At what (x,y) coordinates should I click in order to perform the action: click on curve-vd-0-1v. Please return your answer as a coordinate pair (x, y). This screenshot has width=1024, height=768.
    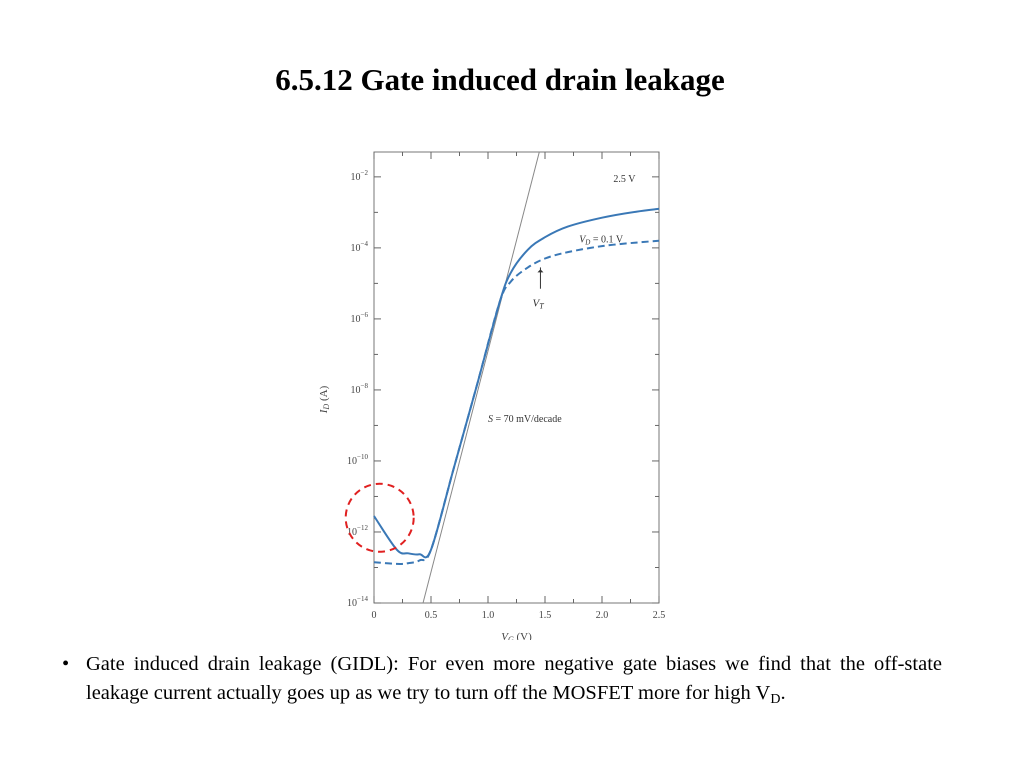
    Looking at the image, I should click on (516, 402).